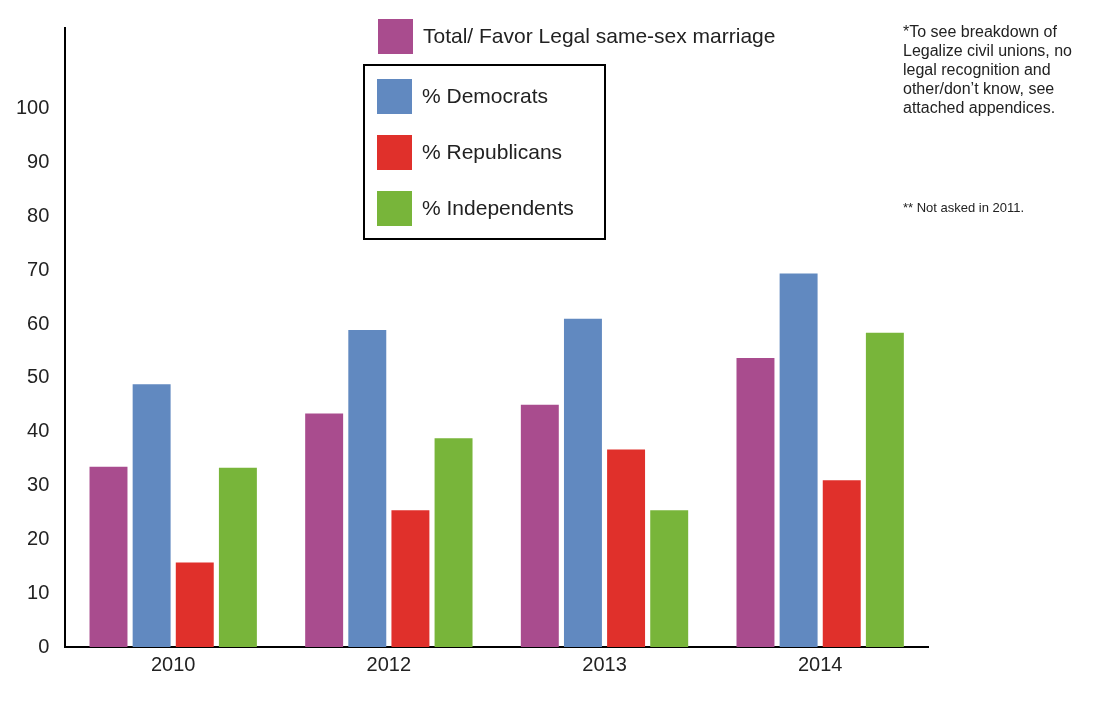 The width and height of the screenshot is (1112, 701). I want to click on legend-label: Total/ Favor Legal same-sex marriage, so click(599, 36).